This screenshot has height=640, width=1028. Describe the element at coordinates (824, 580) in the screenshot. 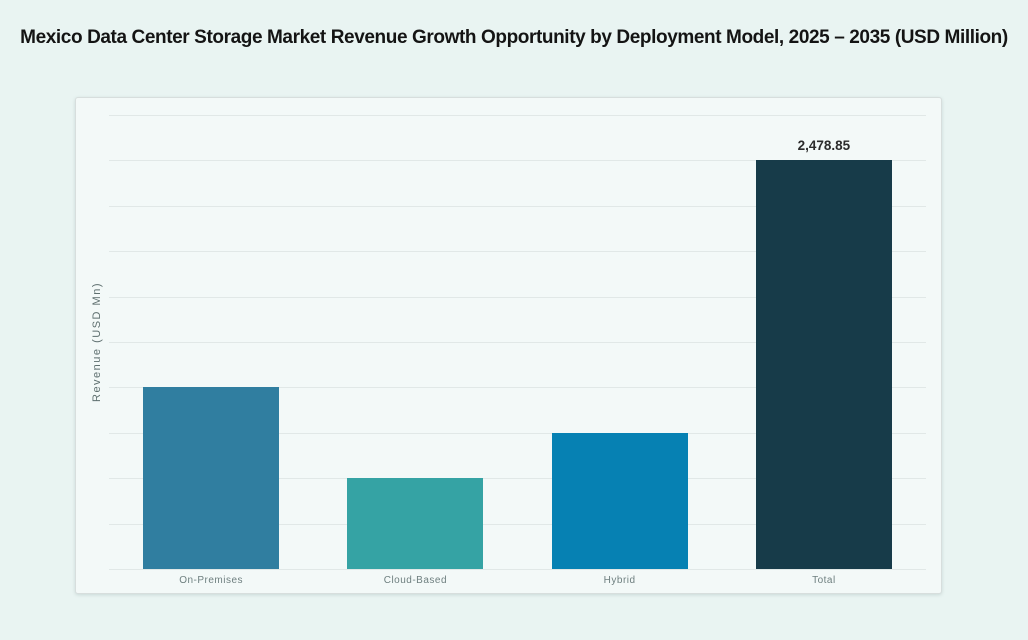

I see `x-label-total: Total` at that location.